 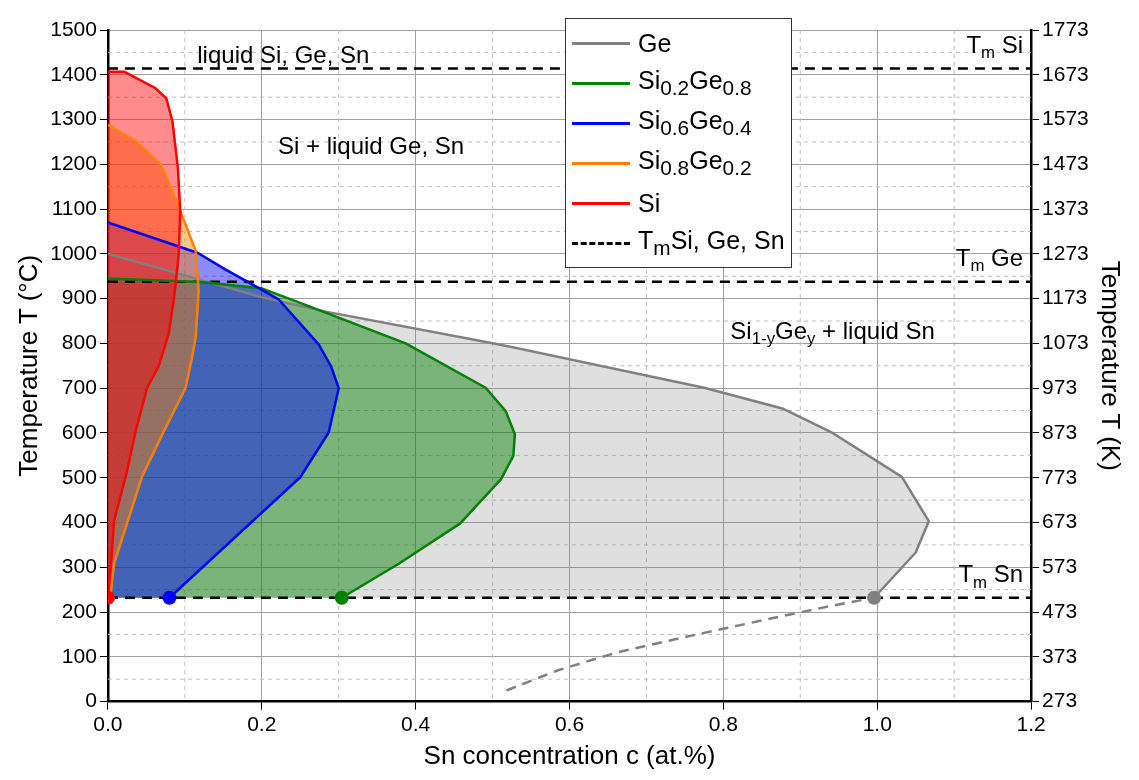 I want to click on x-tick-label: 0.6, so click(x=569, y=723).